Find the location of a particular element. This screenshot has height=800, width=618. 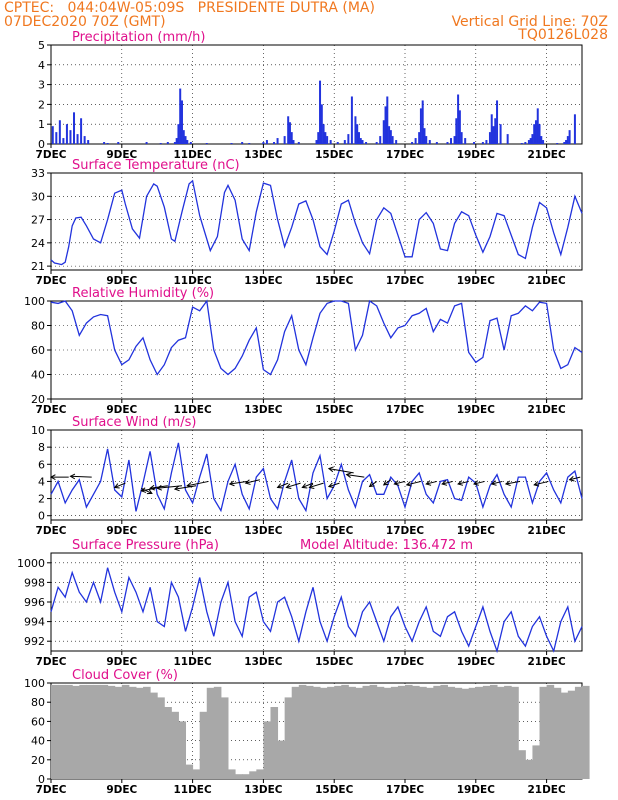

precip-xtick-label: 17DEC is located at coordinates (405, 155).